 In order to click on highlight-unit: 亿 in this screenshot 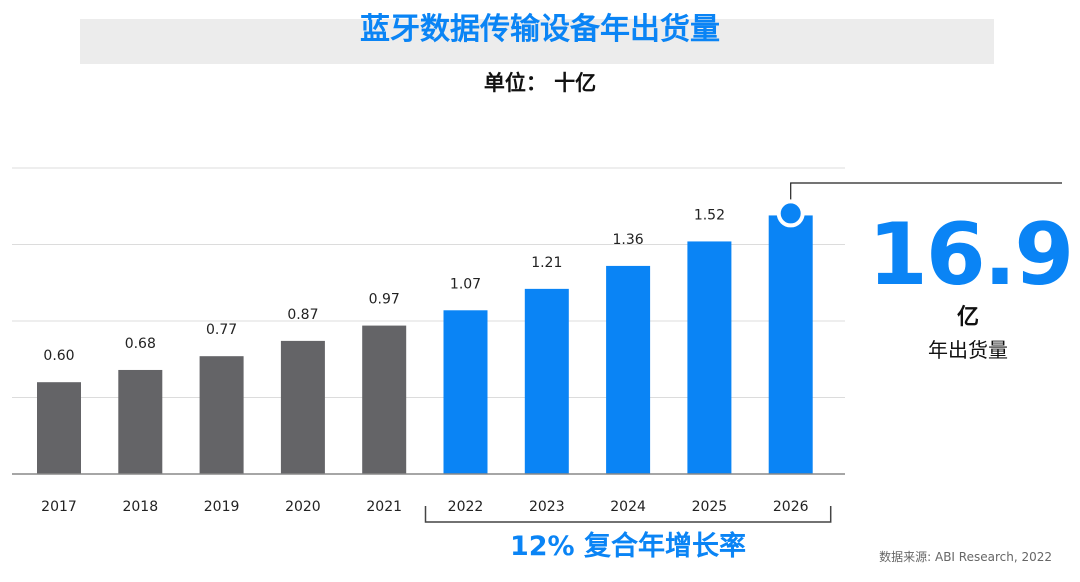, I will do `click(967, 317)`.